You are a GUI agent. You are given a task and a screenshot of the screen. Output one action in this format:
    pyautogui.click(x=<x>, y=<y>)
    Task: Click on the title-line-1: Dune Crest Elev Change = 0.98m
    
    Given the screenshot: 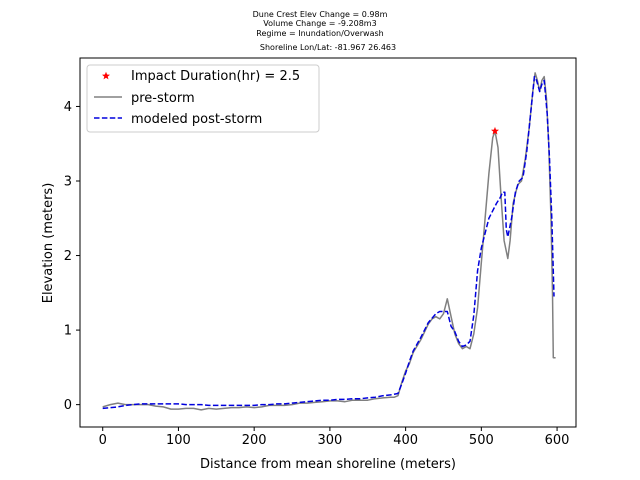 What is the action you would take?
    pyautogui.click(x=320, y=14)
    